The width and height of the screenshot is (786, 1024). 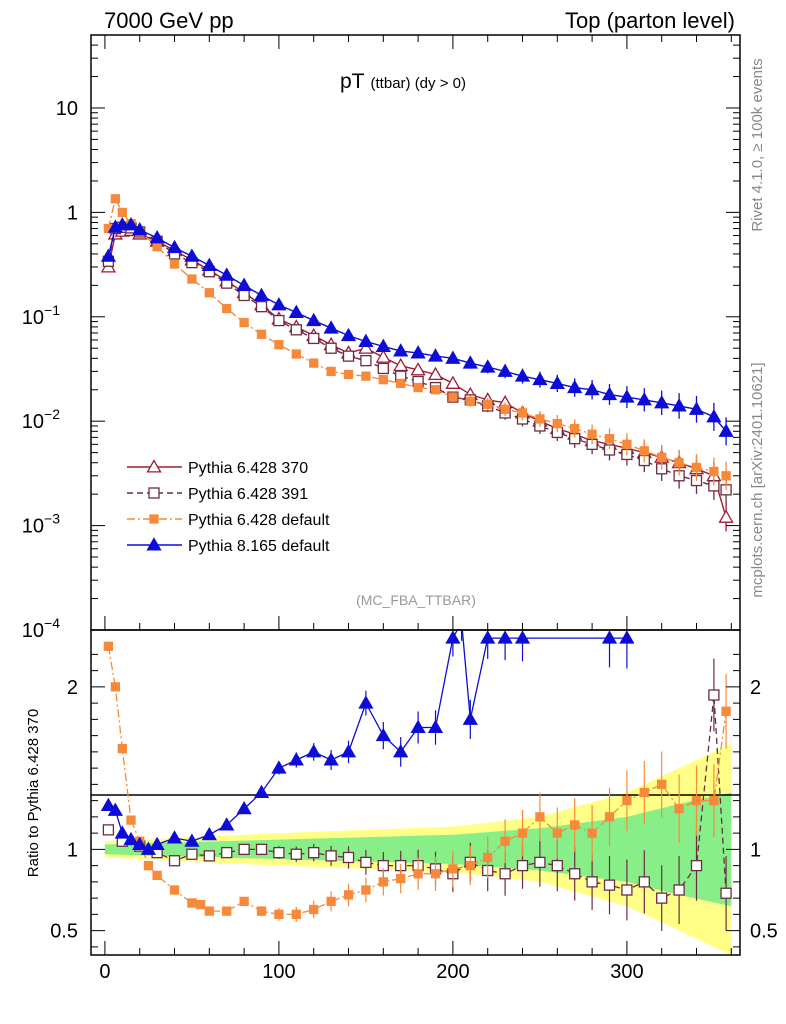 What do you see at coordinates (278, 972) in the screenshot?
I see `x-tick-label: 100` at bounding box center [278, 972].